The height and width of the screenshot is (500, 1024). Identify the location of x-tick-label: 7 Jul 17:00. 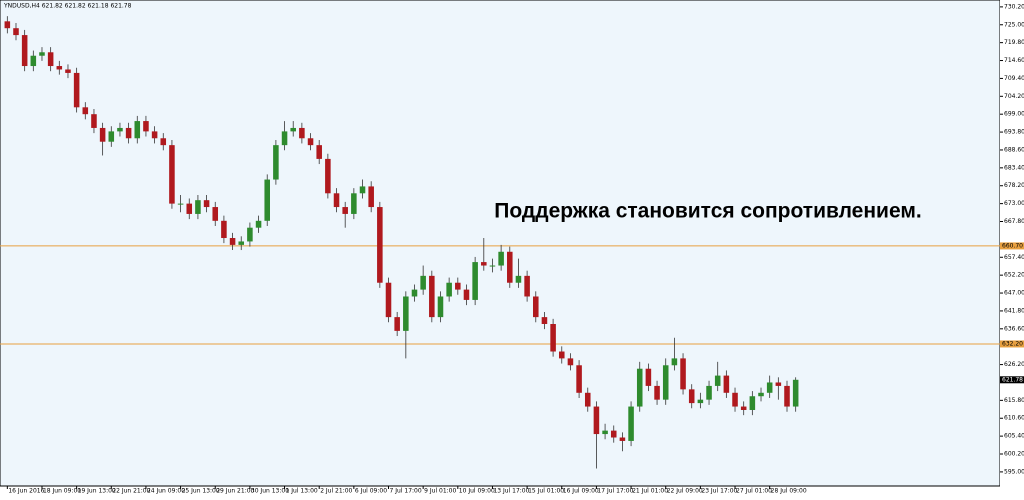
(406, 491).